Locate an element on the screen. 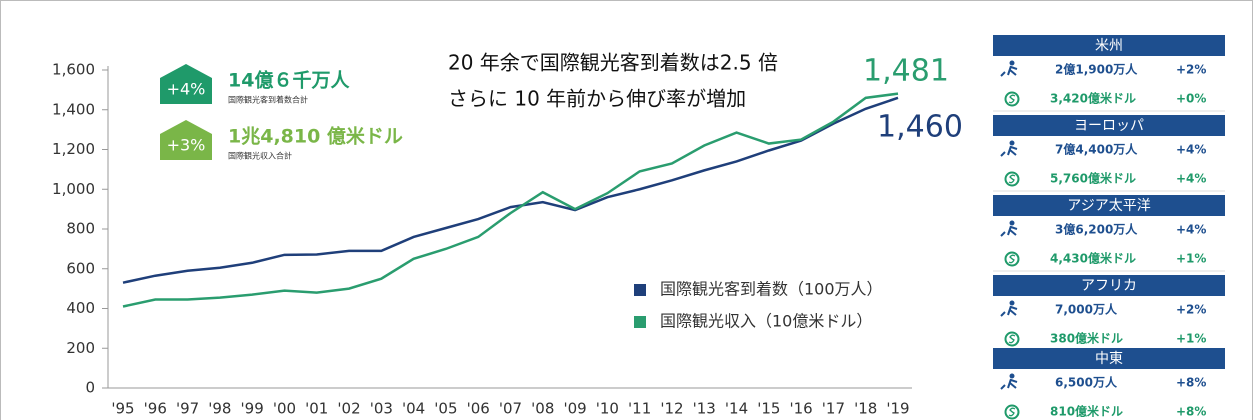 This screenshot has width=1253, height=420. end-label: 1,481 is located at coordinates (906, 71).